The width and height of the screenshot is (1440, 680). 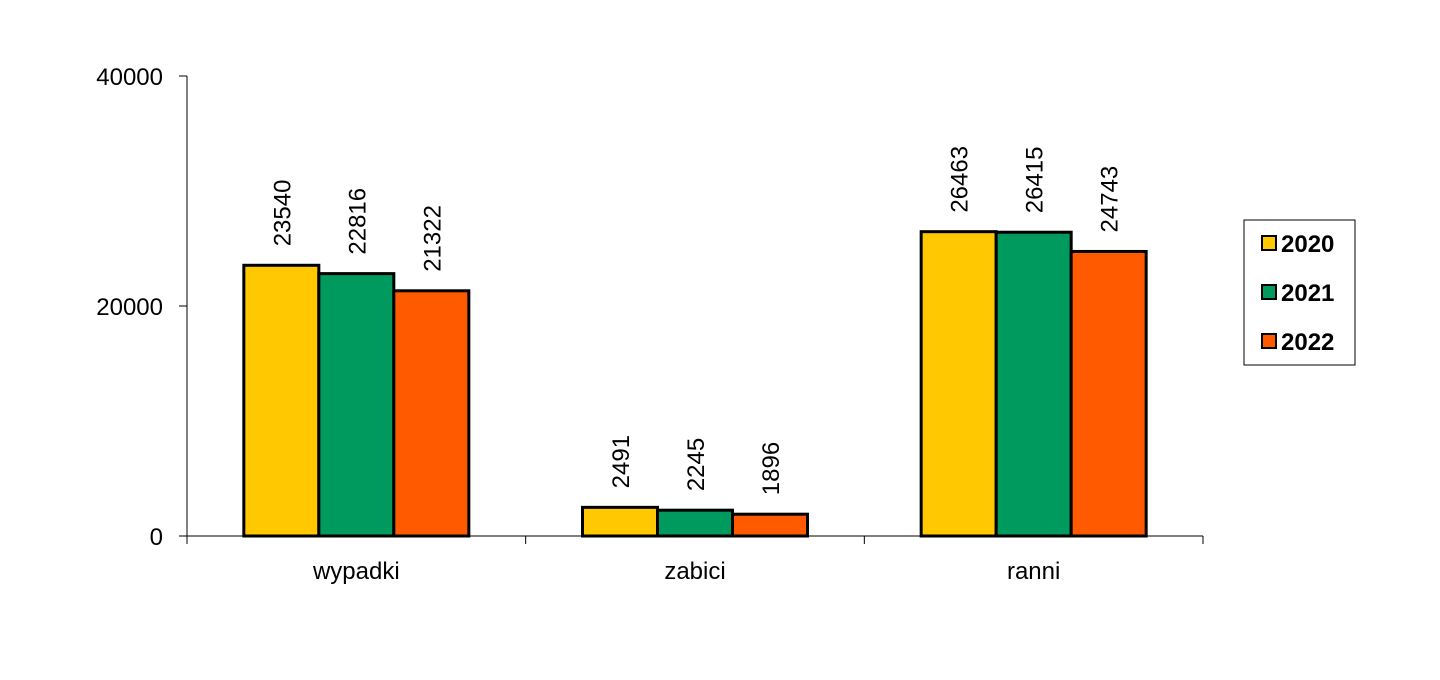 What do you see at coordinates (1110, 199) in the screenshot?
I see `data-label: 24743` at bounding box center [1110, 199].